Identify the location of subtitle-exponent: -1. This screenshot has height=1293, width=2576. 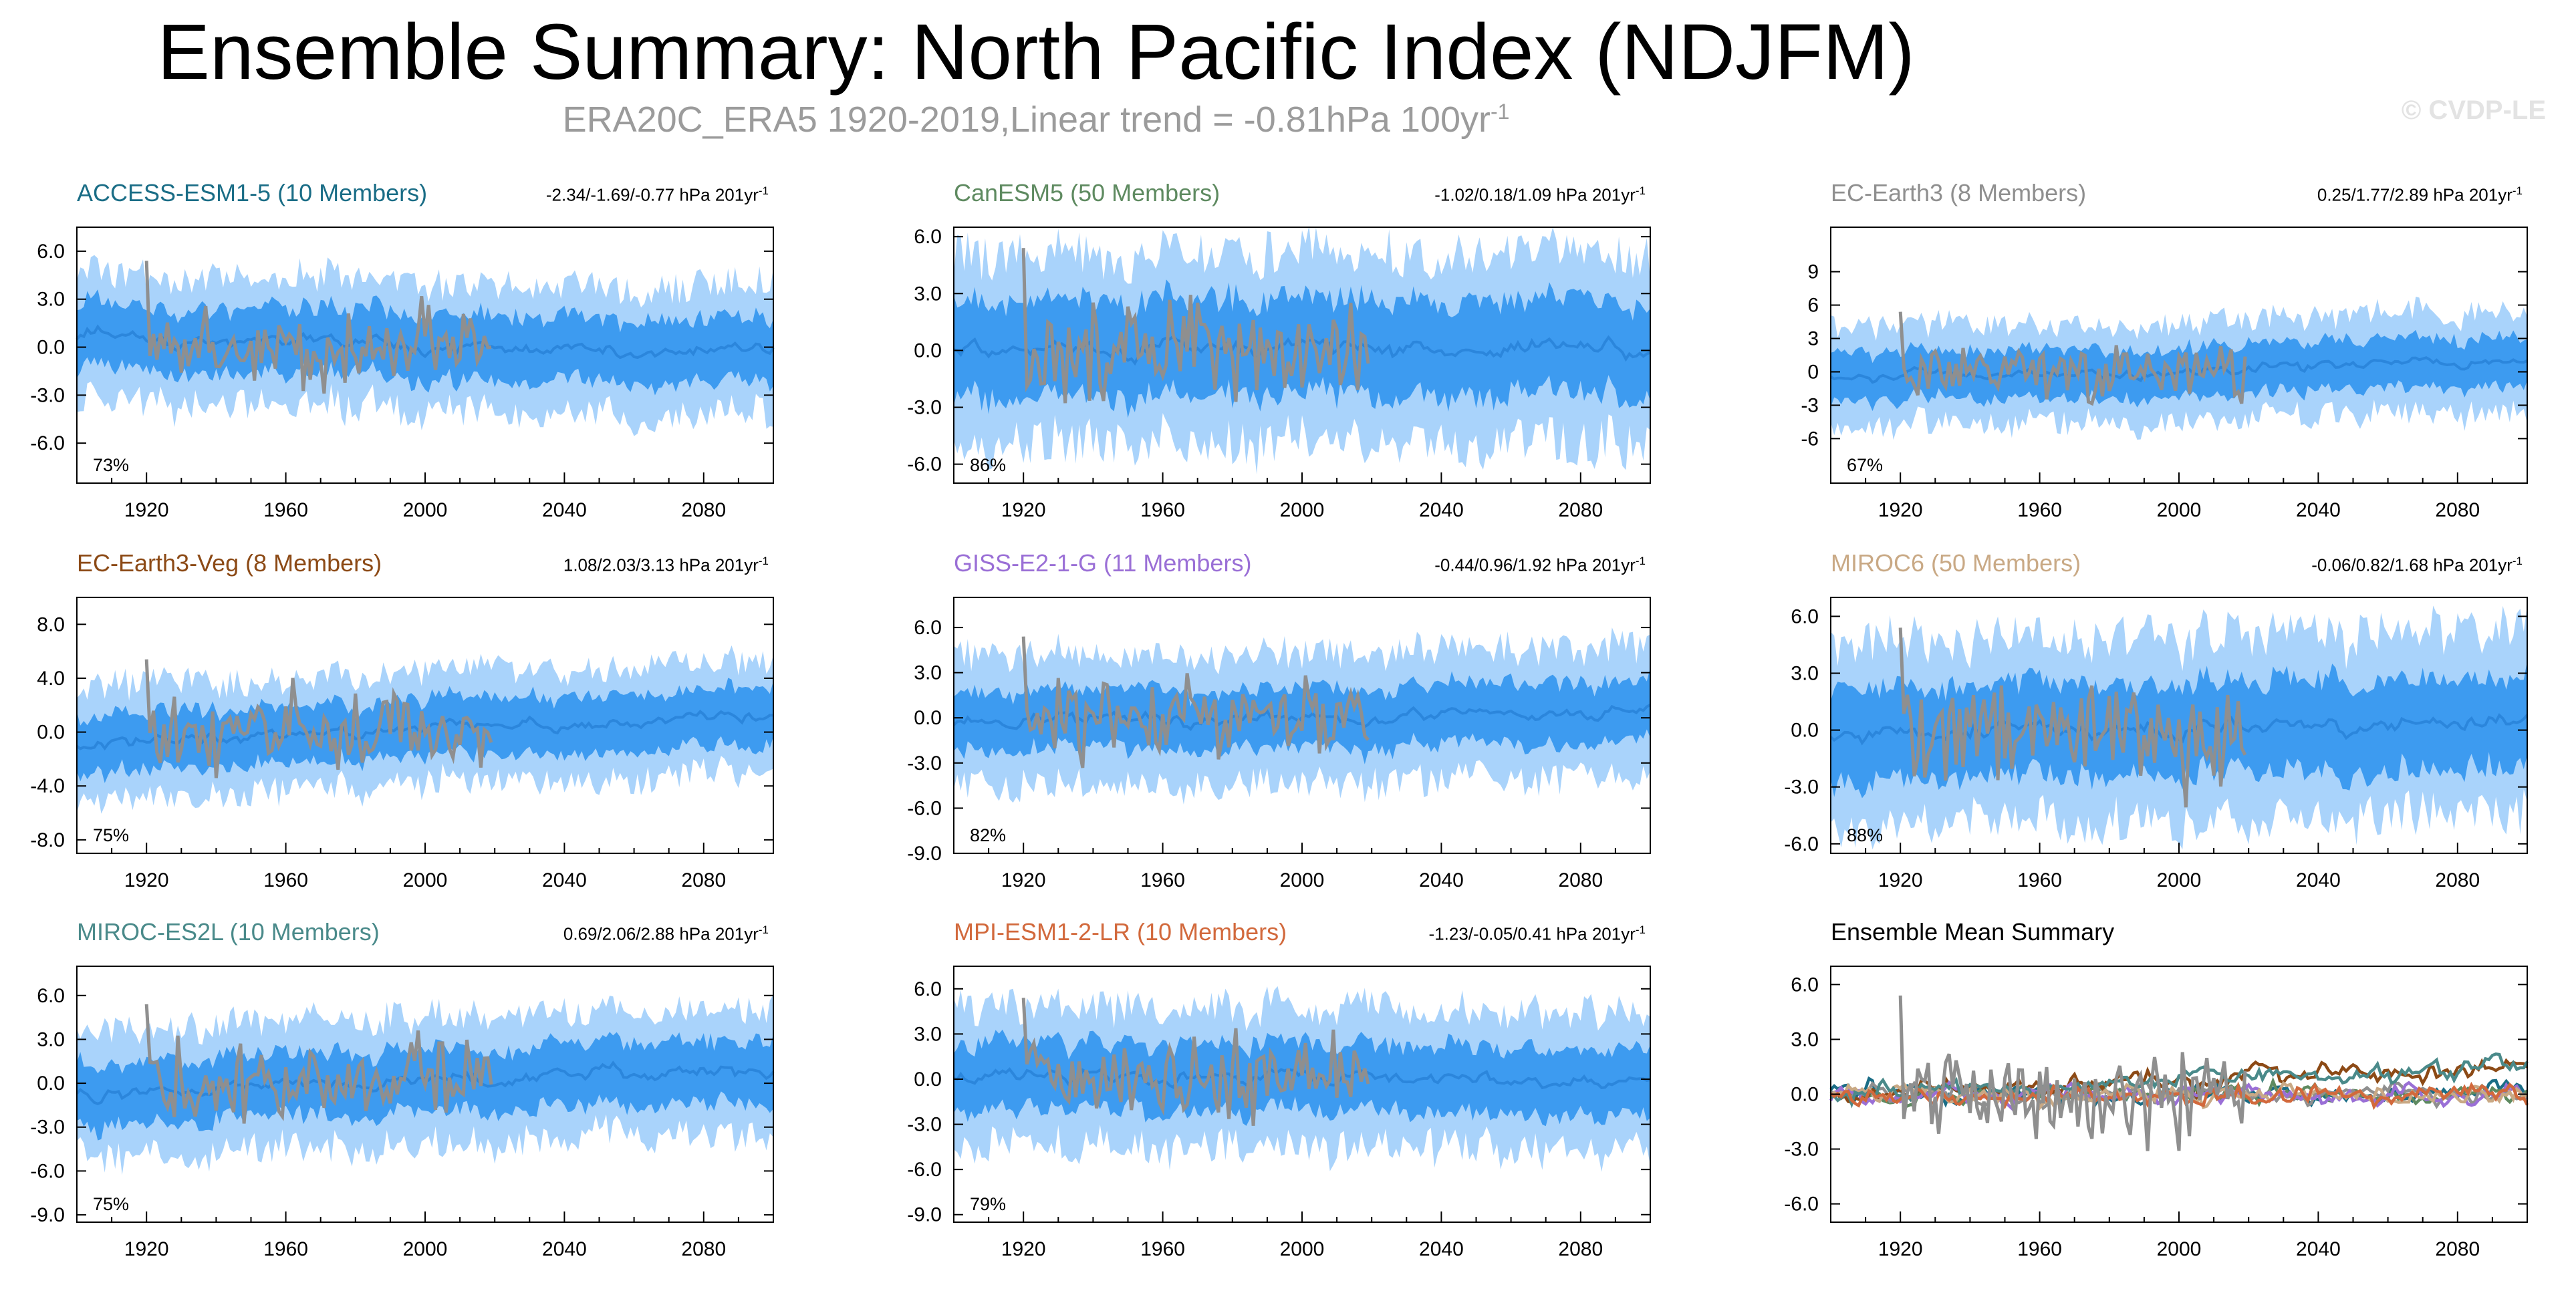
(1500, 112).